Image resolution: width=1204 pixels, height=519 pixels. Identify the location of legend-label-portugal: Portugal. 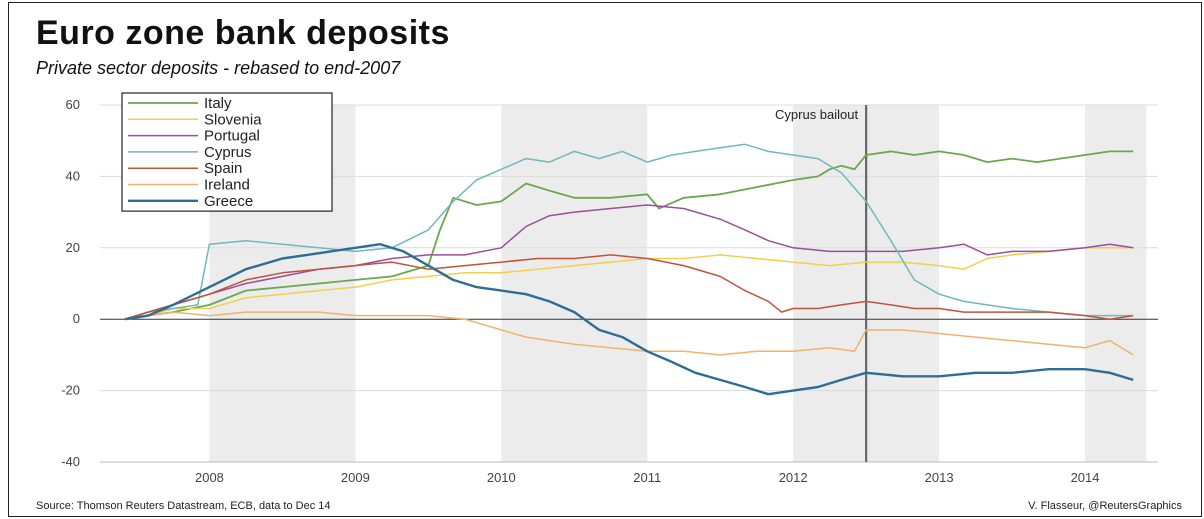
(232, 136).